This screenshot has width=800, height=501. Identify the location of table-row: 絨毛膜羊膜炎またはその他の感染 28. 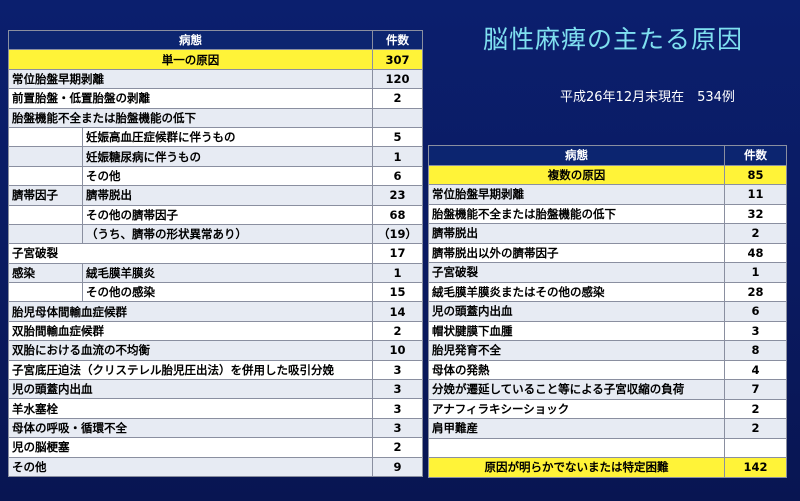
(607, 291).